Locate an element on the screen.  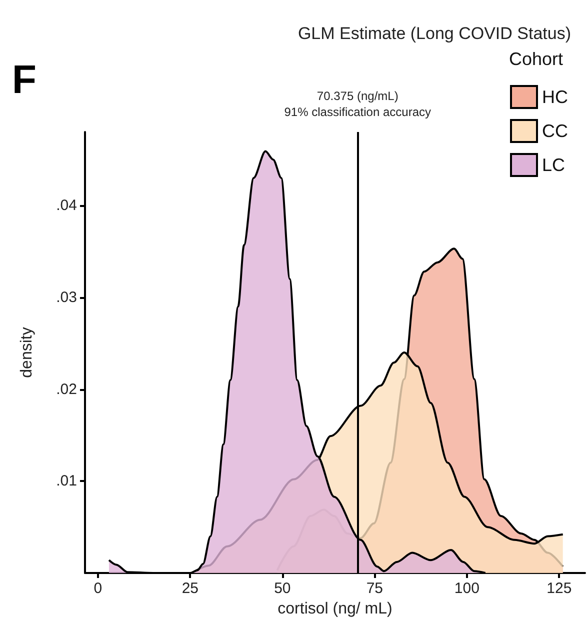
y-tick-label: .03 is located at coordinates (66, 297).